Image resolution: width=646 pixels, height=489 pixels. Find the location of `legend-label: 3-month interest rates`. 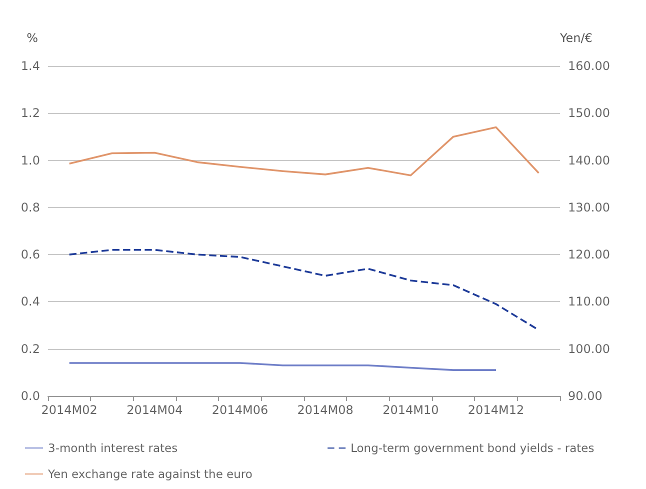

legend-label: 3-month interest rates is located at coordinates (113, 448).